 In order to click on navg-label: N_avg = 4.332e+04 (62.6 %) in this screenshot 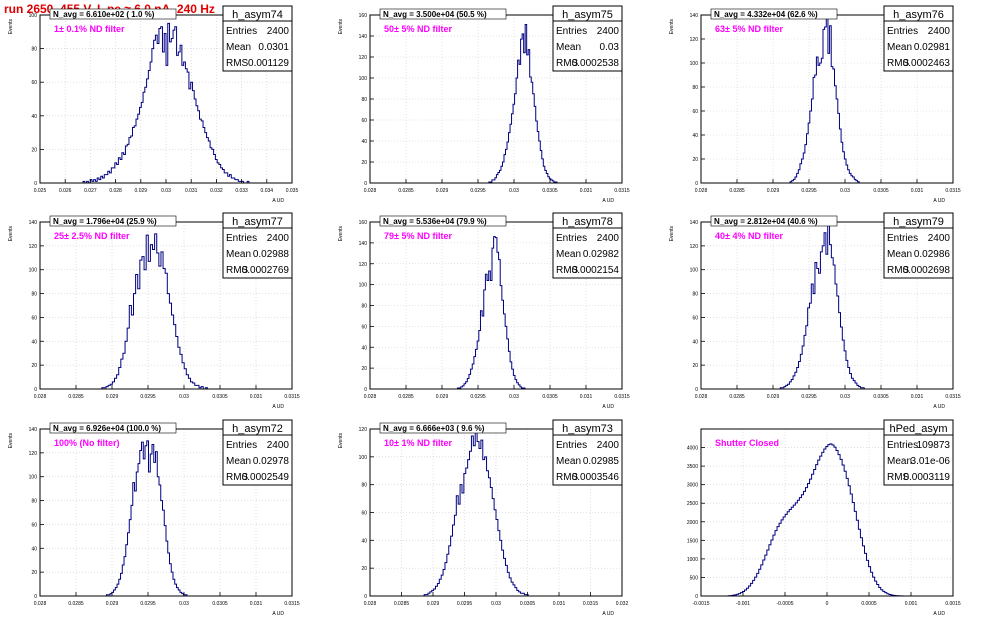, I will do `click(766, 14)`.